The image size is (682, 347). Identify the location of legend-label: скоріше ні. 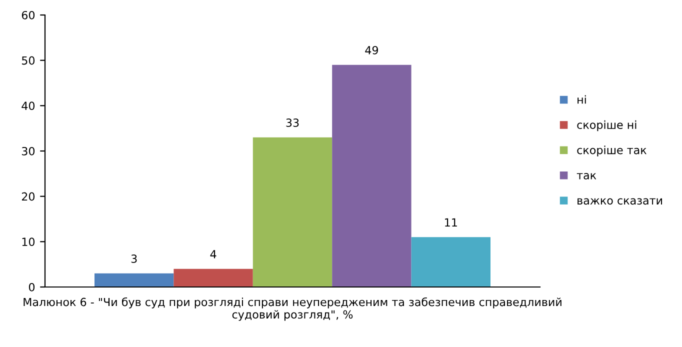
(606, 126).